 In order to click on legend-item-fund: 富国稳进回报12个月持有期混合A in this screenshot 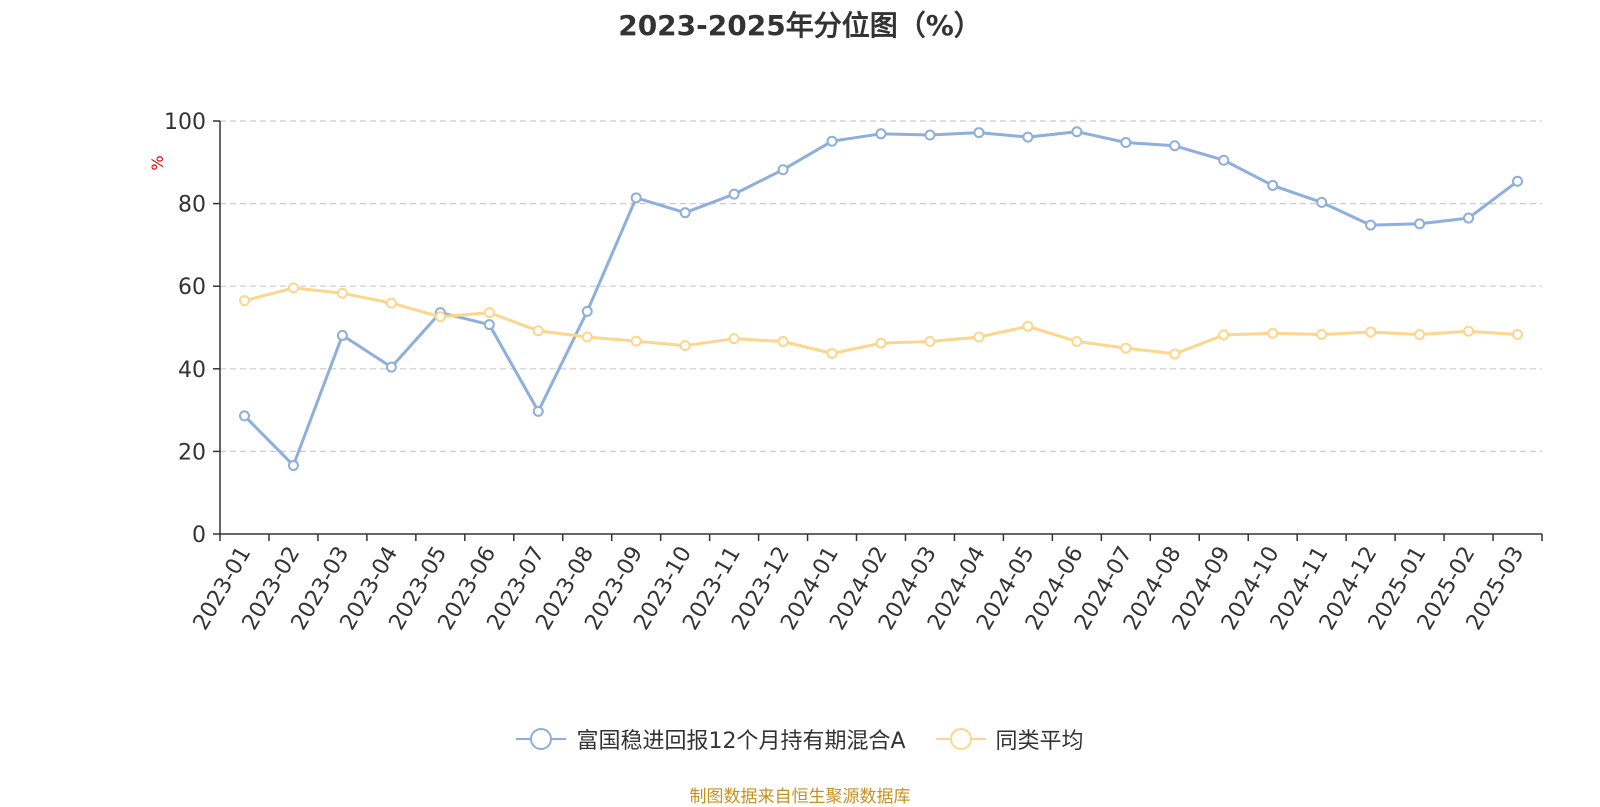, I will do `click(711, 739)`.